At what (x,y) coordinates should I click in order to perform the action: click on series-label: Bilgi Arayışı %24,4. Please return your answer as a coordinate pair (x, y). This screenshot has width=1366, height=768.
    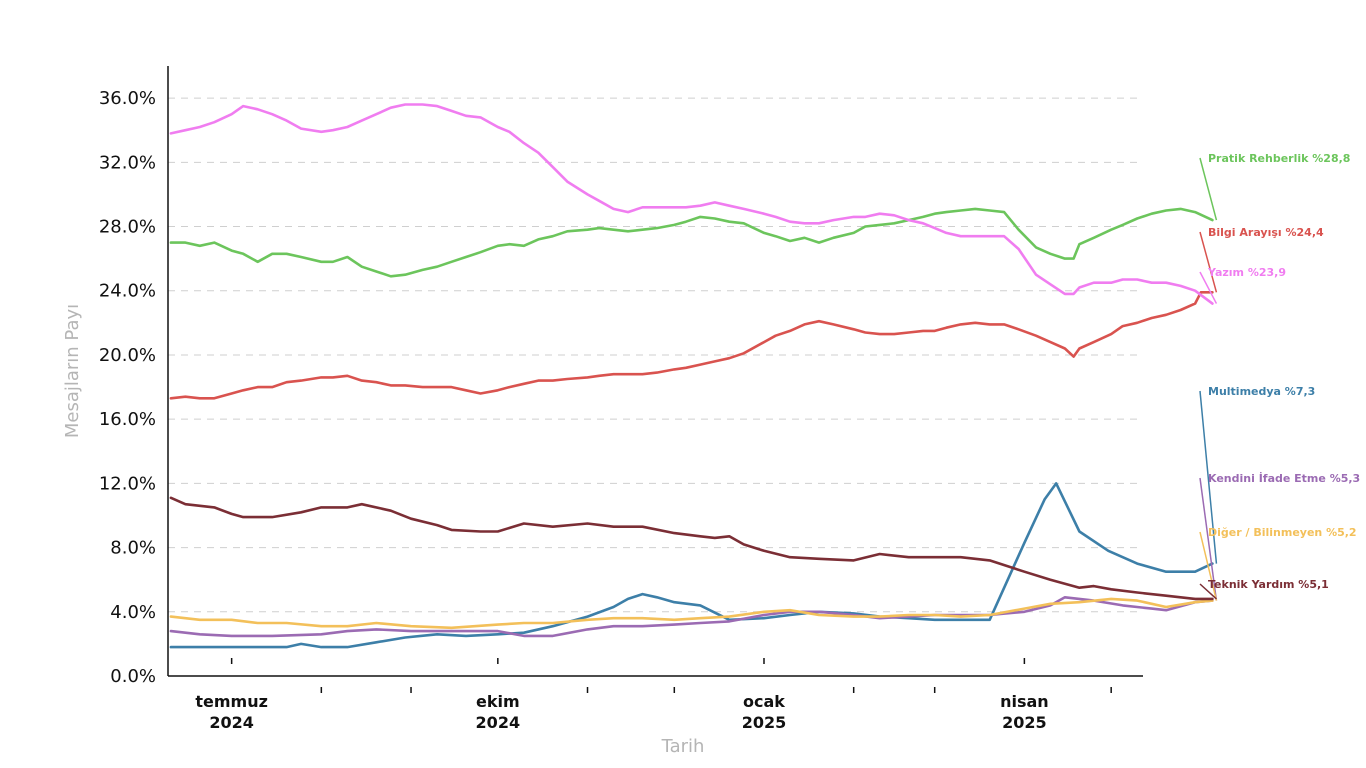
    Looking at the image, I should click on (1266, 232).